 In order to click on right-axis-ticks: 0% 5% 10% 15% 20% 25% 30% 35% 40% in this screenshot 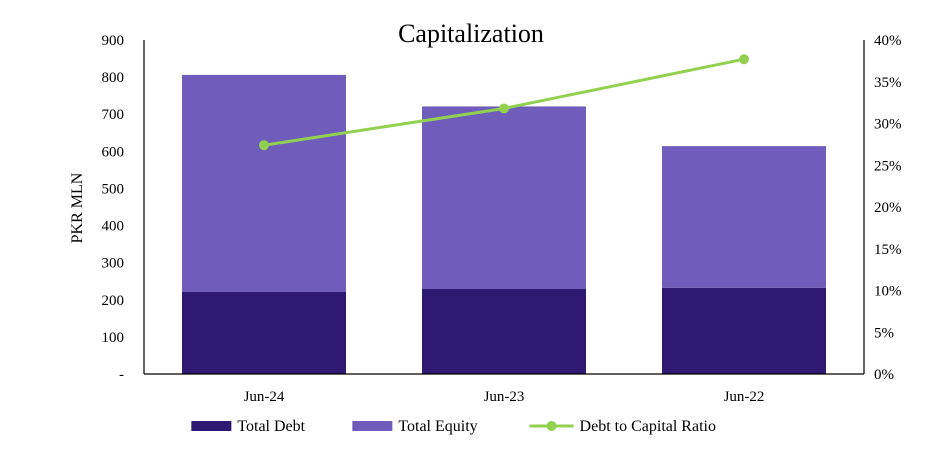, I will do `click(888, 208)`.